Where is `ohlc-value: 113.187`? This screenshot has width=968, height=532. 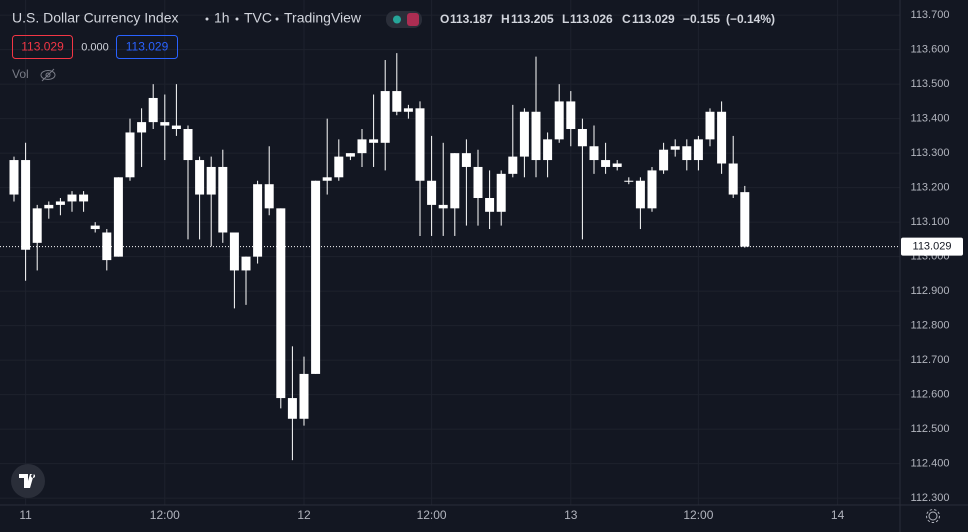
ohlc-value: 113.187 is located at coordinates (471, 19).